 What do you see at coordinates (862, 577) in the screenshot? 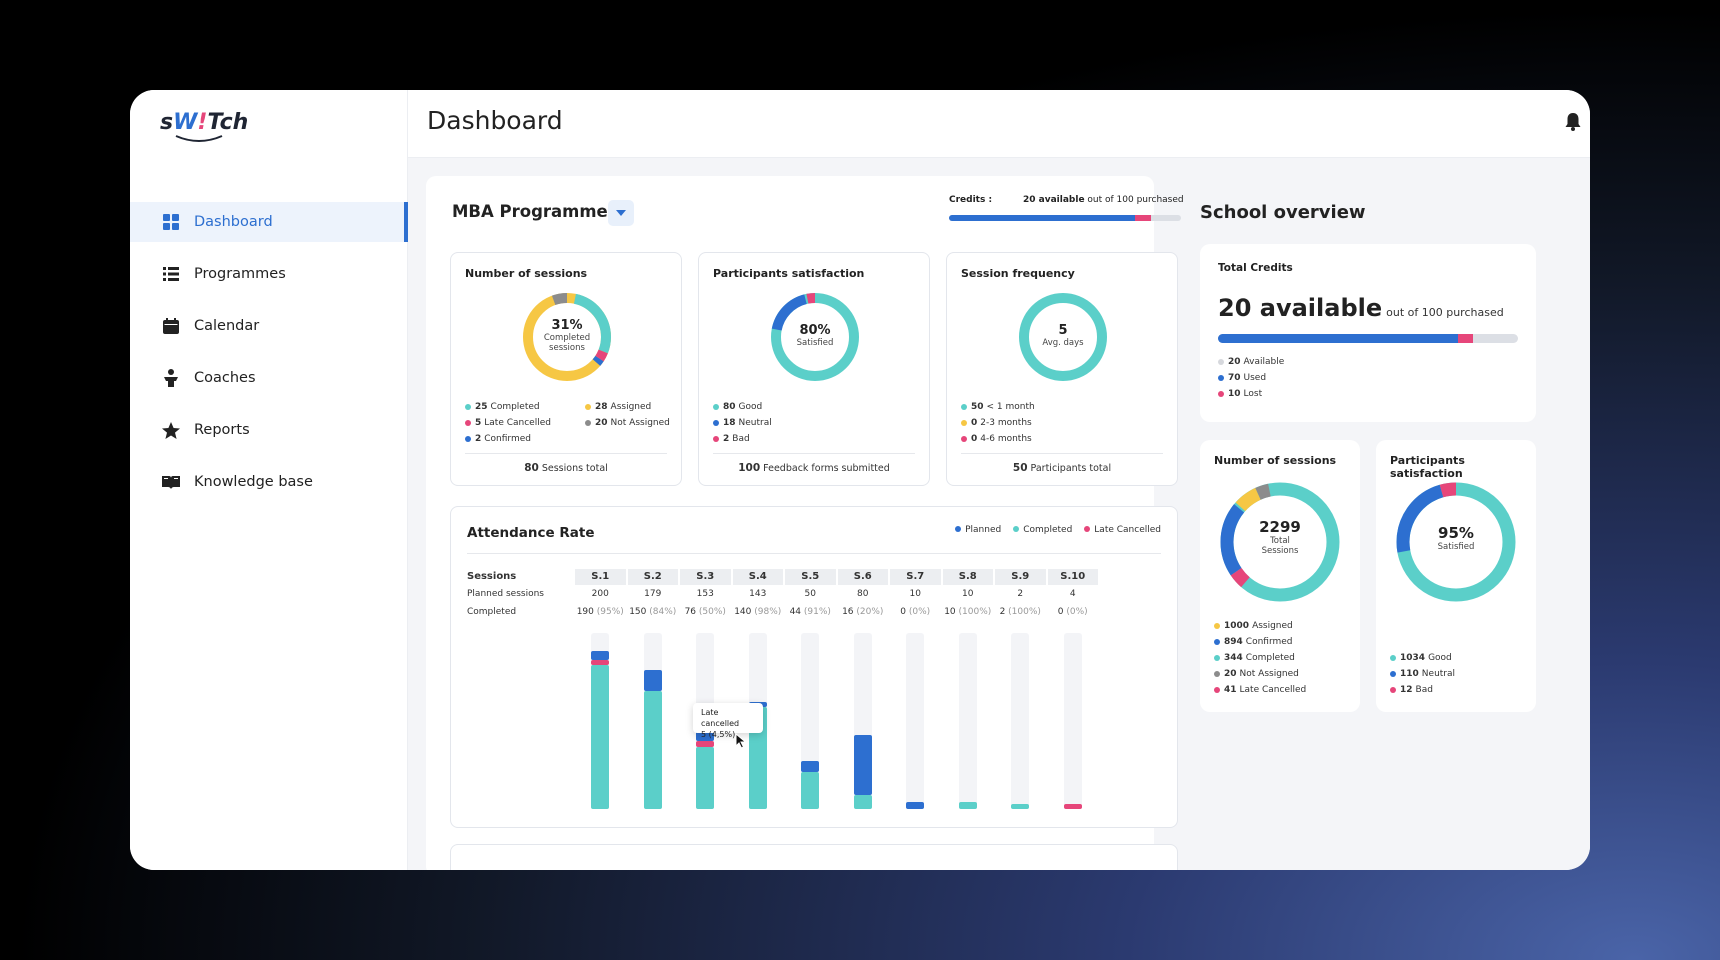
I see `session-header: S.6` at bounding box center [862, 577].